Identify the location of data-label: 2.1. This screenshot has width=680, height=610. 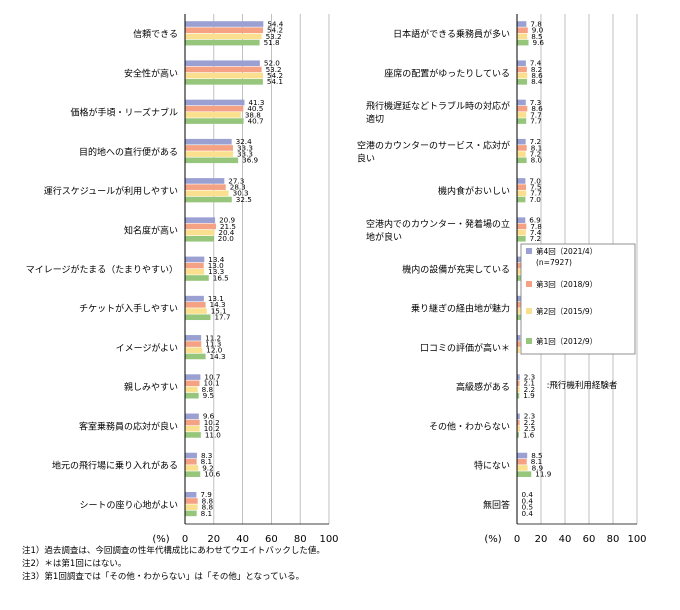
(529, 383).